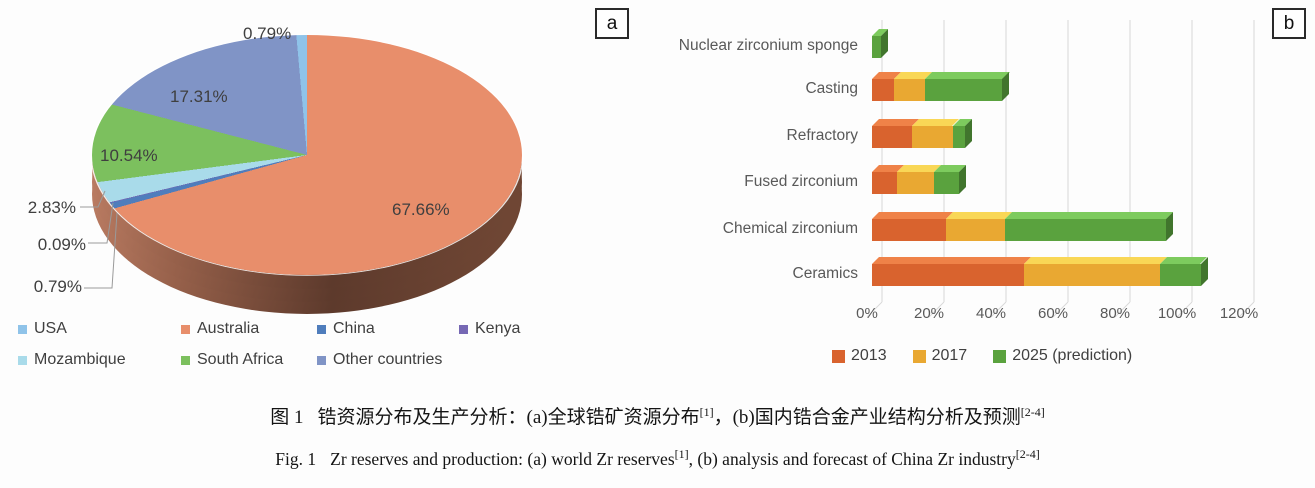 The height and width of the screenshot is (488, 1315). I want to click on bar-row: Fused zirconium, so click(987, 183).